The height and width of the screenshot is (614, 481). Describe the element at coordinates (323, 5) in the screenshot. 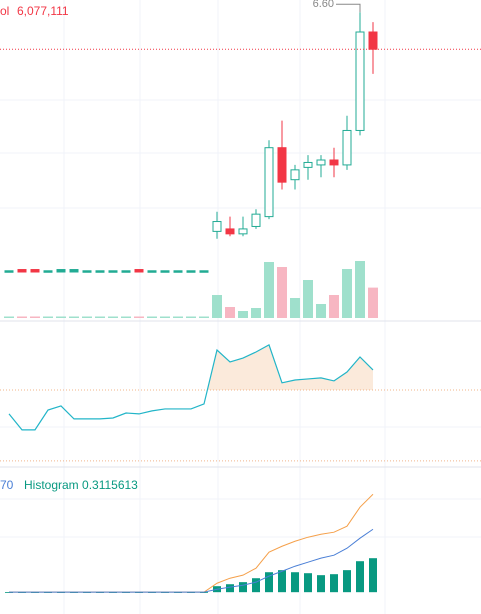

I see `max-label: 6.60` at that location.